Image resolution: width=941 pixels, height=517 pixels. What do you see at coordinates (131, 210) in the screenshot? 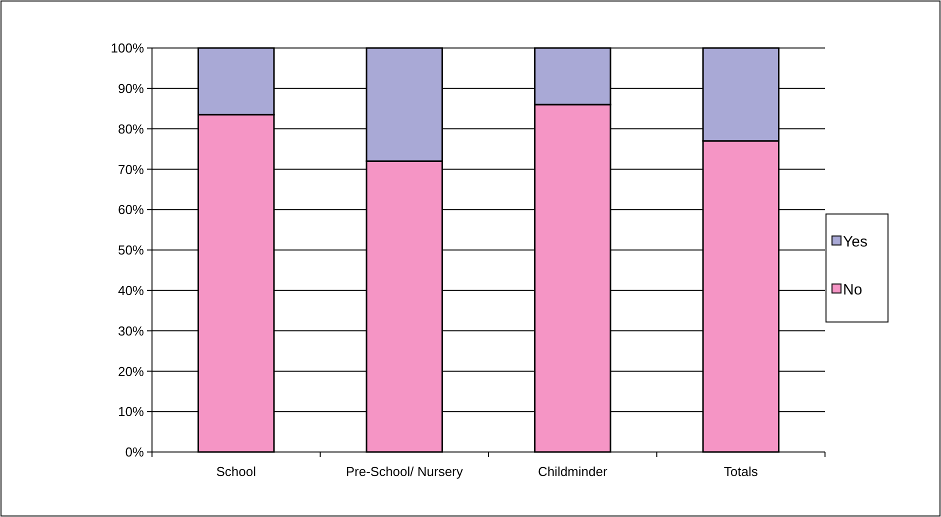
I see `y-tick-label: 60%` at bounding box center [131, 210].